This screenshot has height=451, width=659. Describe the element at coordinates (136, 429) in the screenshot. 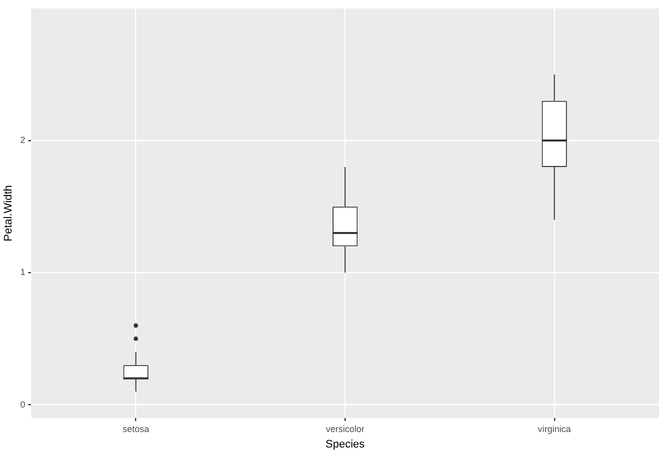

I see `x-tick-label: setosa` at that location.